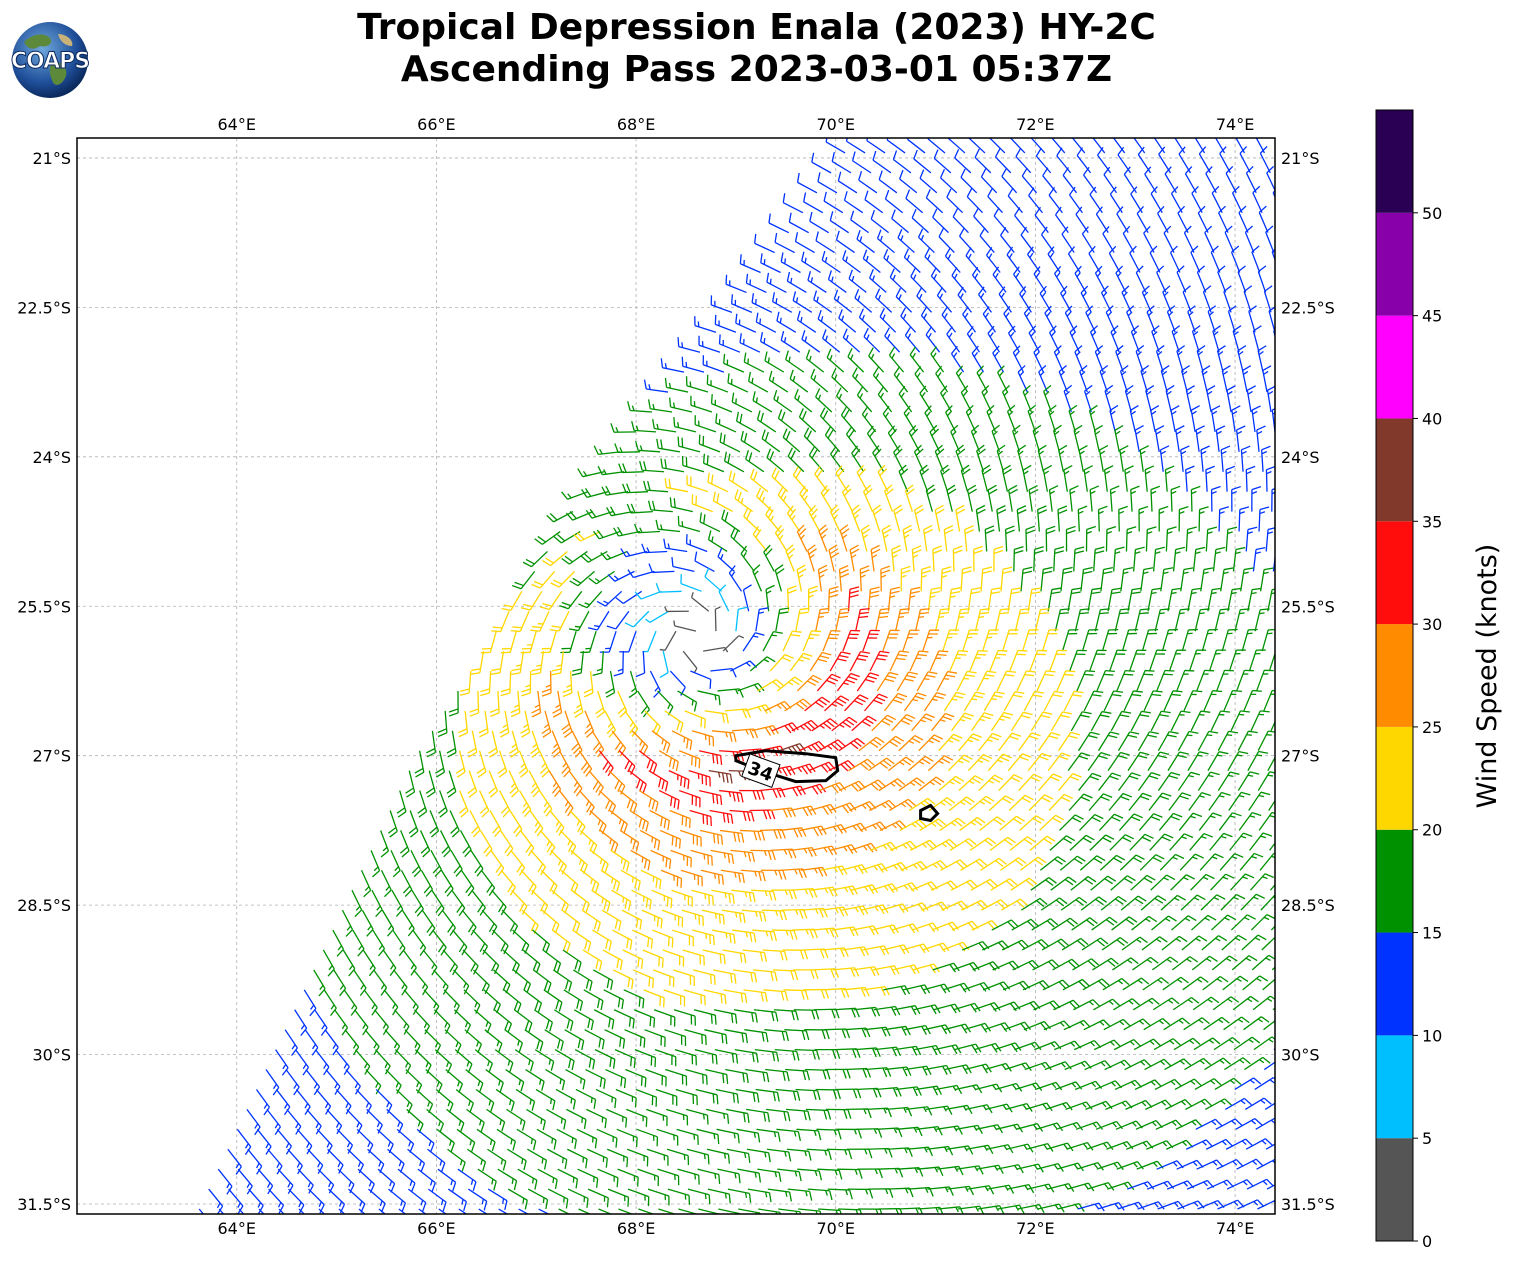 The height and width of the screenshot is (1264, 1513). What do you see at coordinates (50, 60) in the screenshot?
I see `coaps-logo: COAPS` at bounding box center [50, 60].